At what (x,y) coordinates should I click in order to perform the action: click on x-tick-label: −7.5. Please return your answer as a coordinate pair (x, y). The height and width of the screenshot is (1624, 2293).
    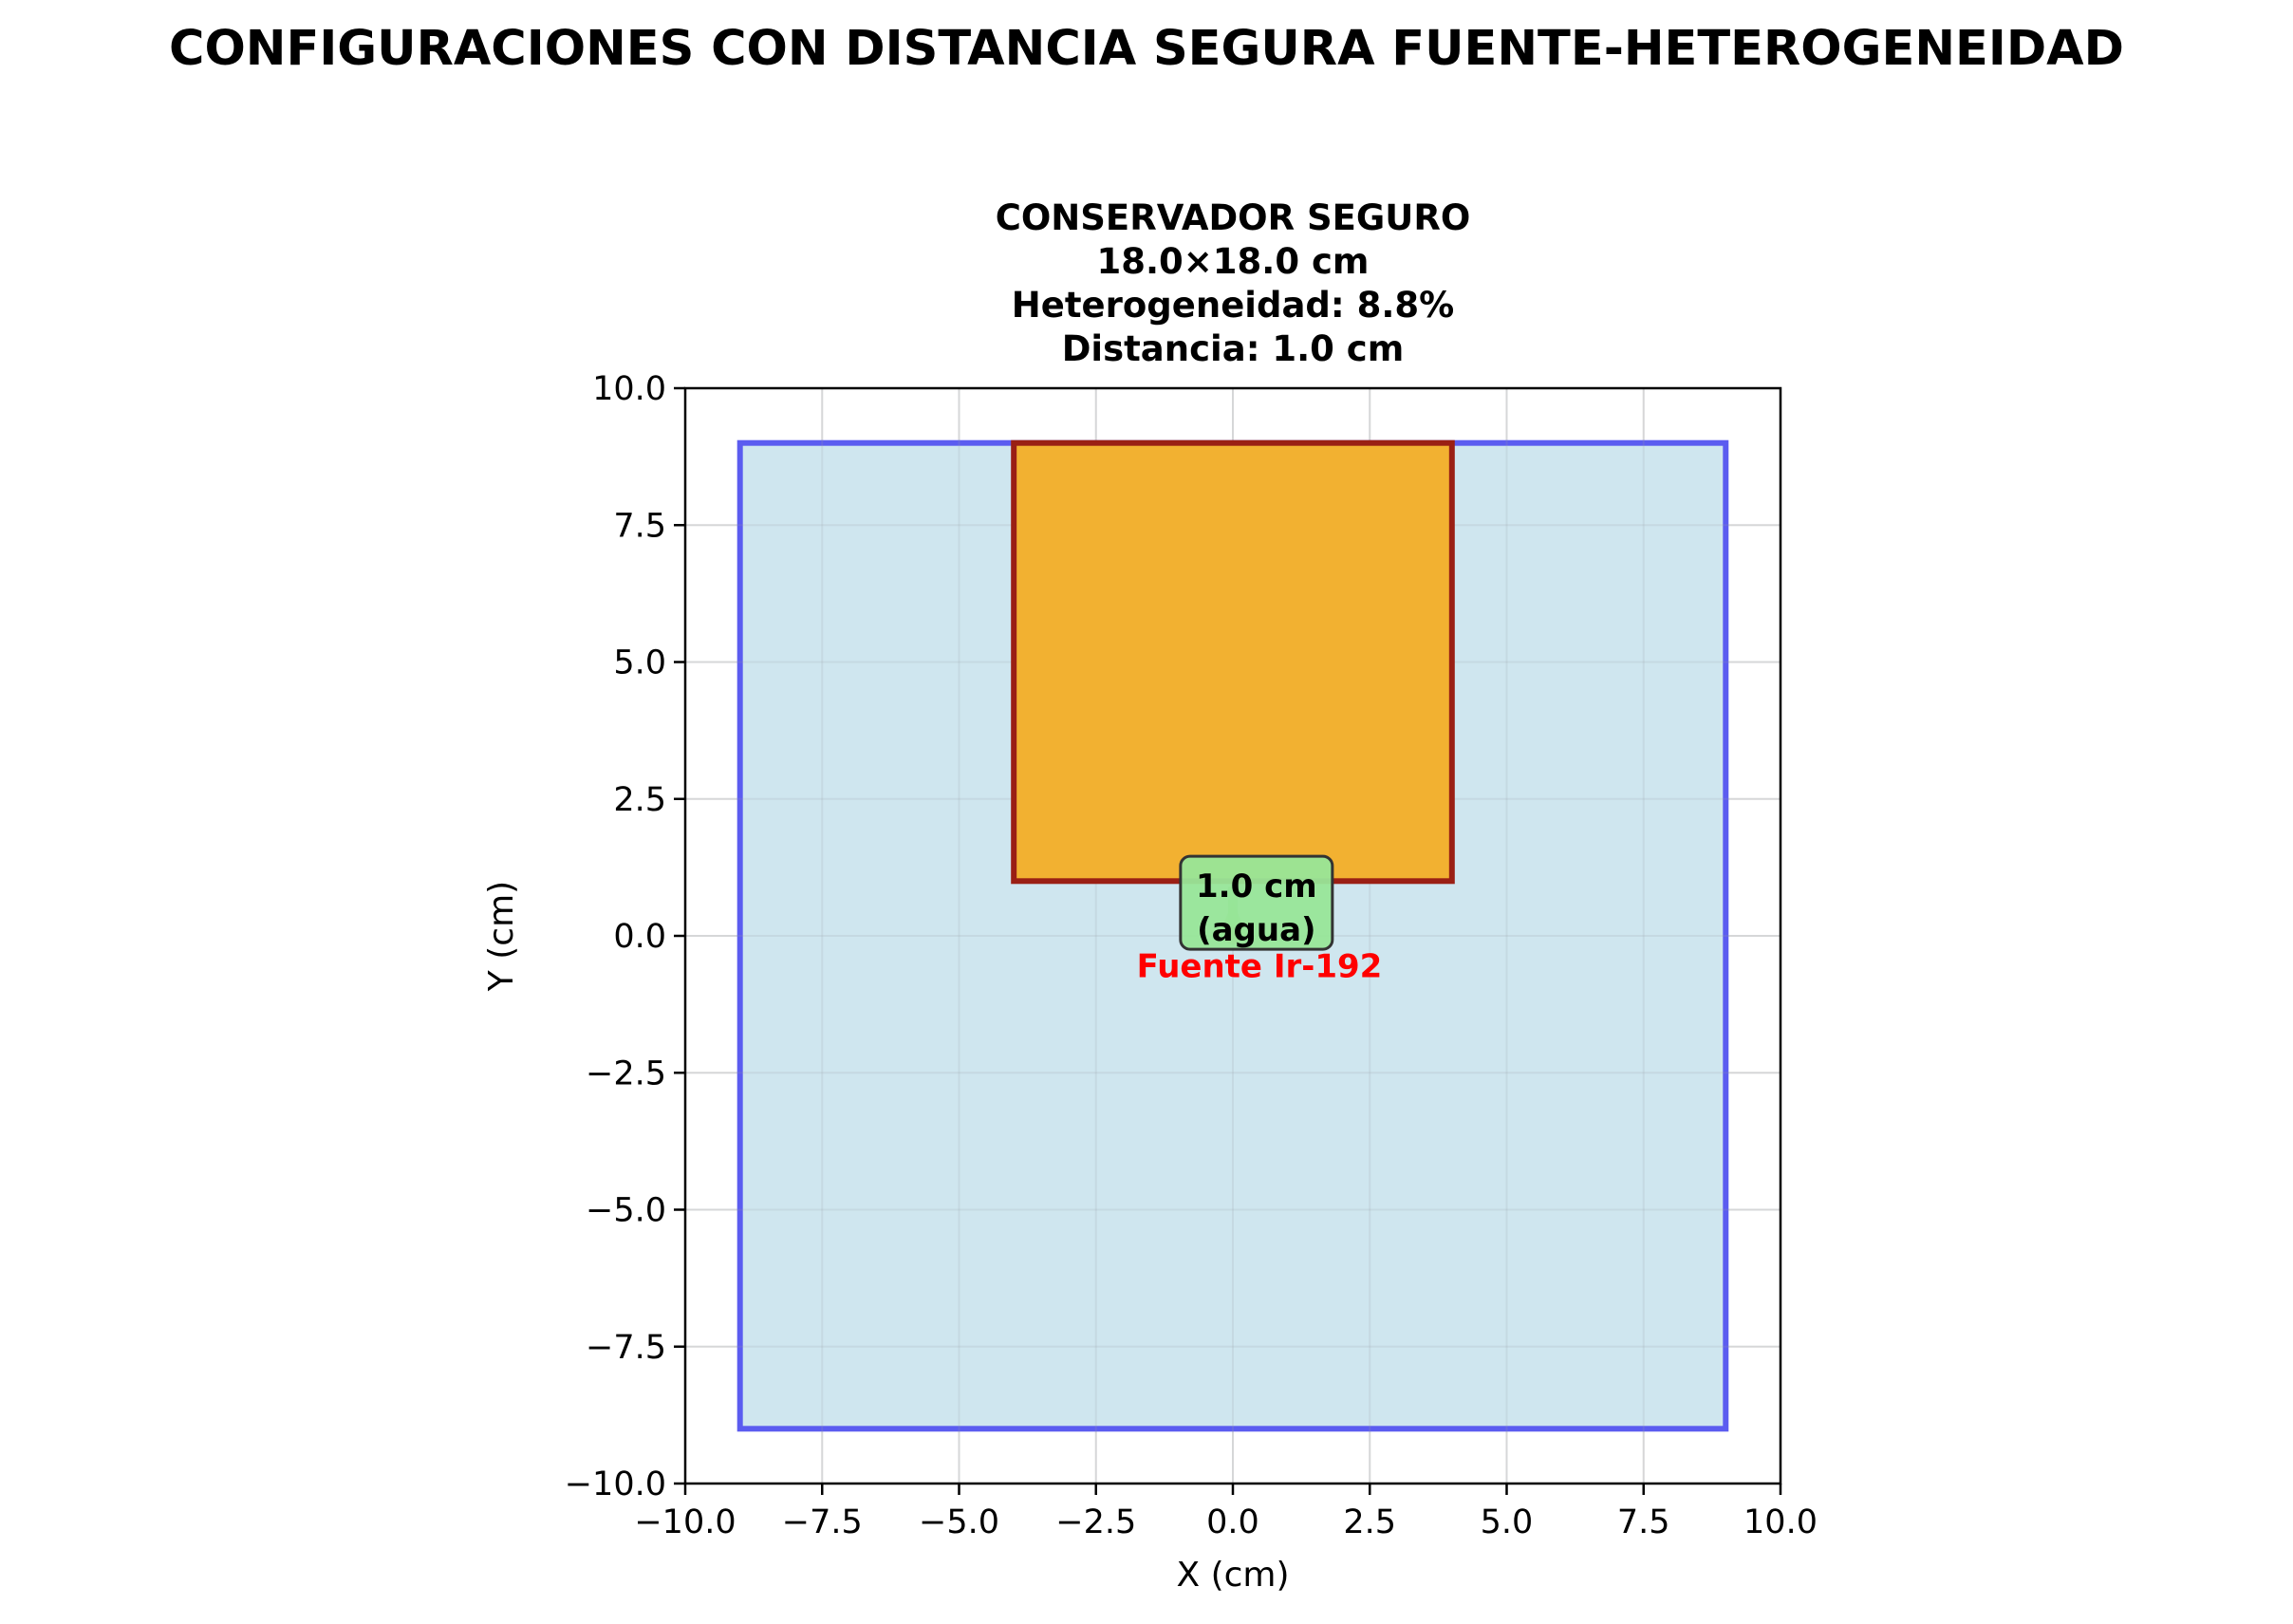
    Looking at the image, I should click on (823, 1522).